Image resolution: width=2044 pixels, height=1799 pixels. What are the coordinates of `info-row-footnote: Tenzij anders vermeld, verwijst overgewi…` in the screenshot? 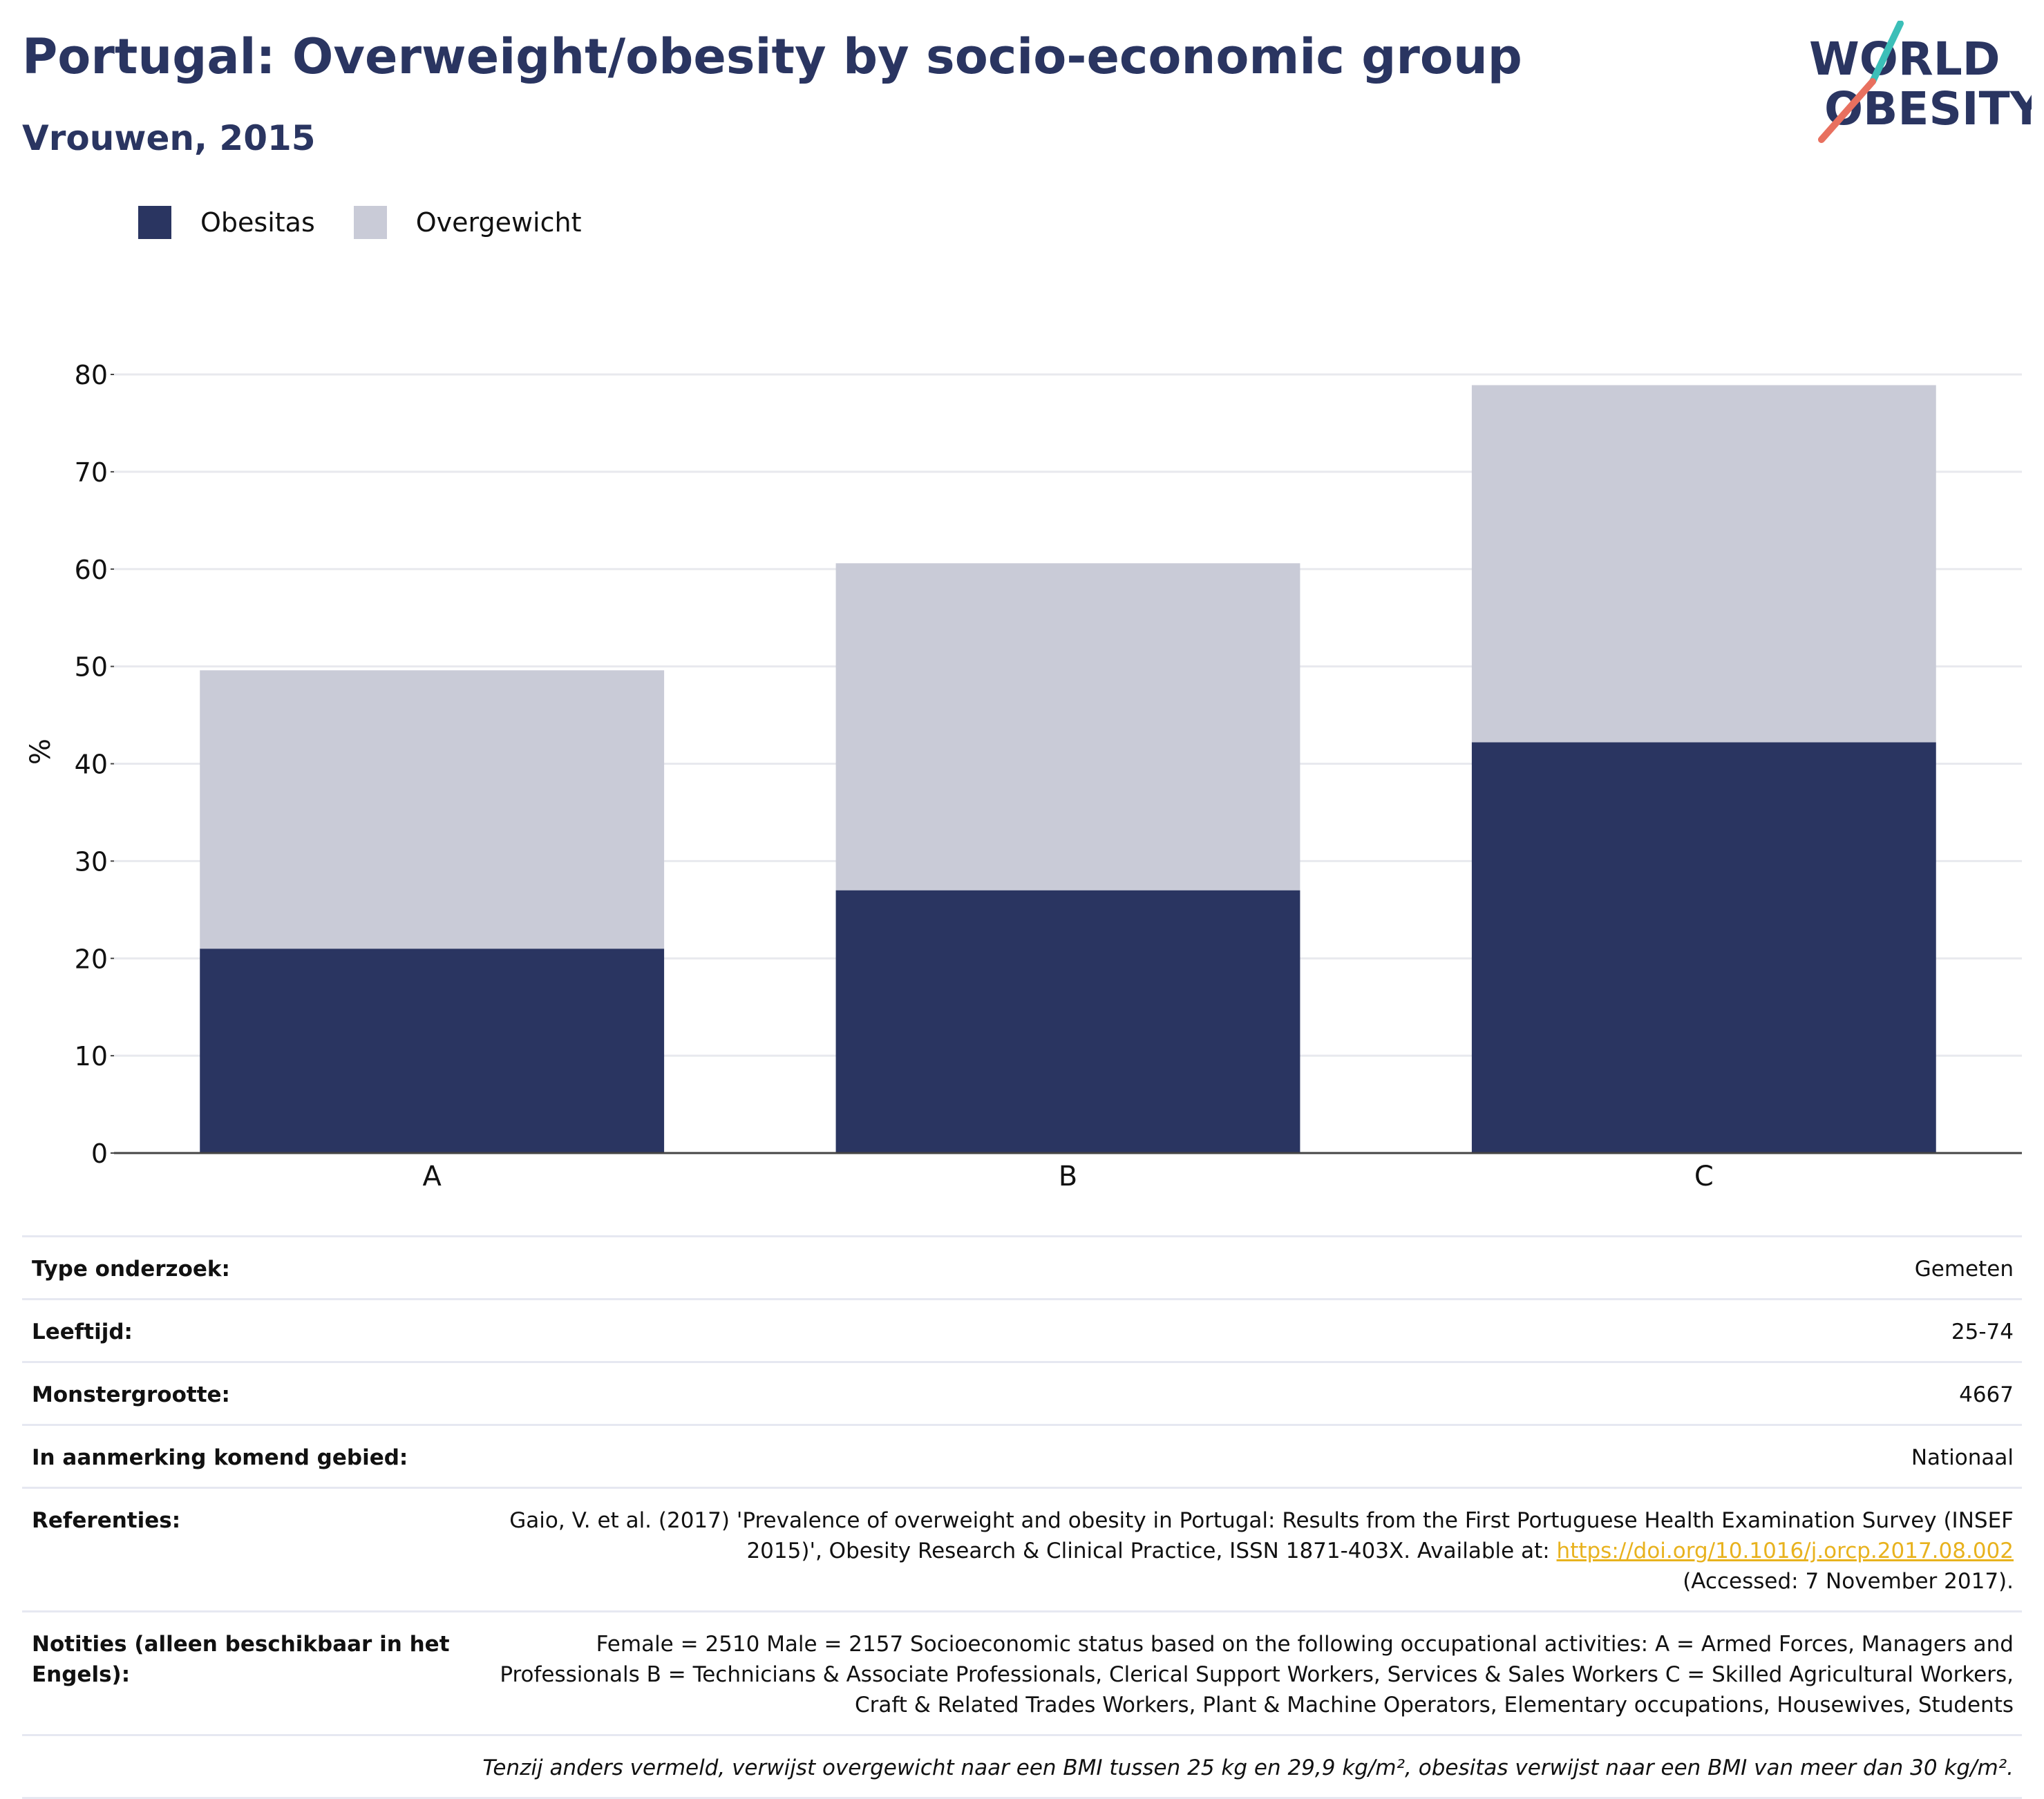 It's located at (1022, 1766).